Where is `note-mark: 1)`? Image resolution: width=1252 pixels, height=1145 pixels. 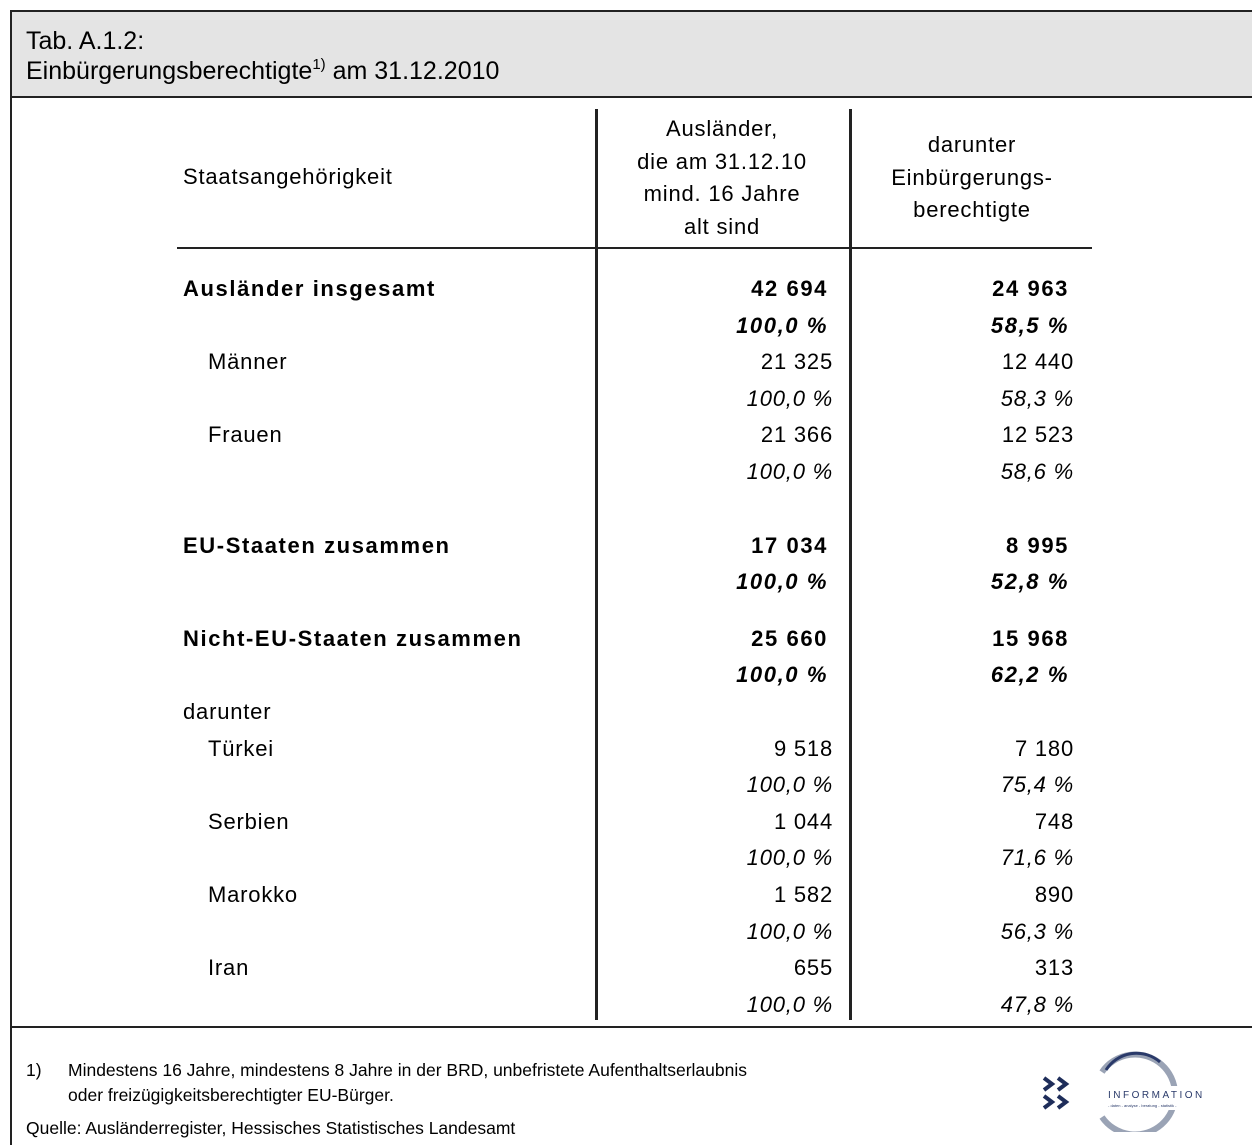
note-mark: 1) is located at coordinates (34, 1070).